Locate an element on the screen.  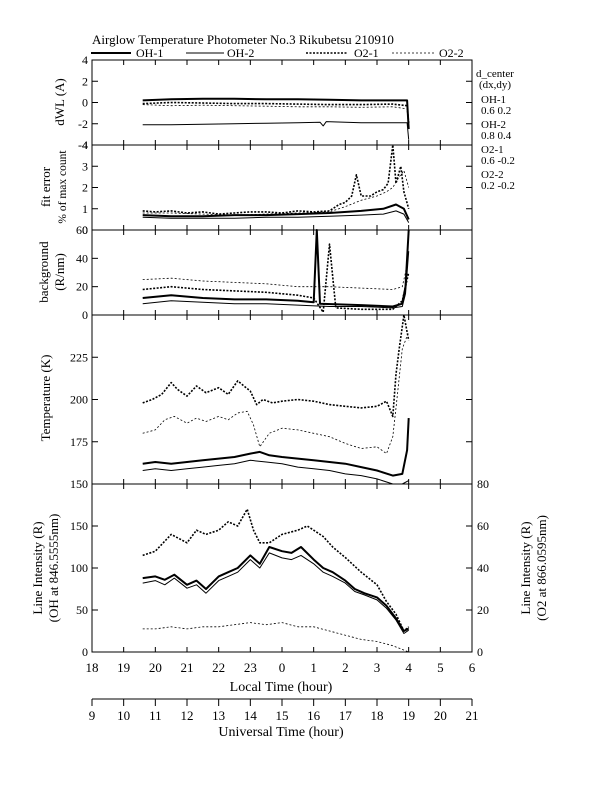
y2tick-label-line-intensity: 20 is located at coordinates (483, 610).